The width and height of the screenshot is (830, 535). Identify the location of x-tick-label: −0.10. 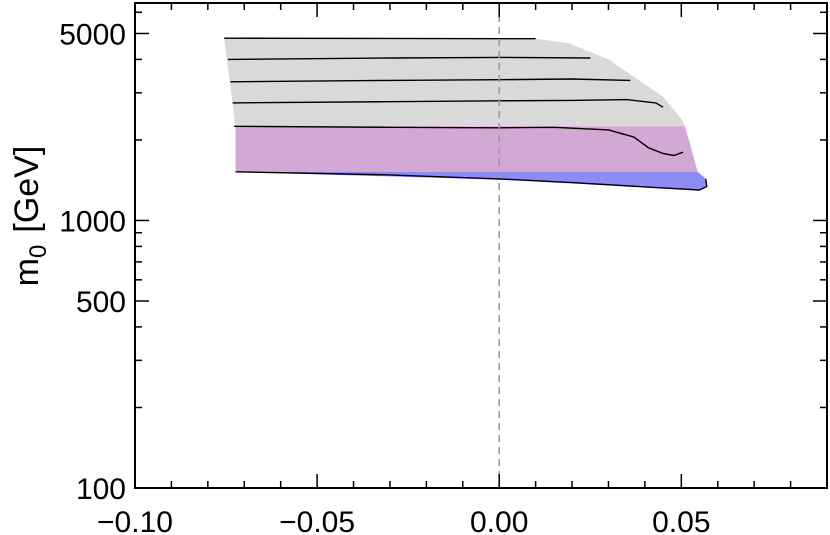
(135, 520).